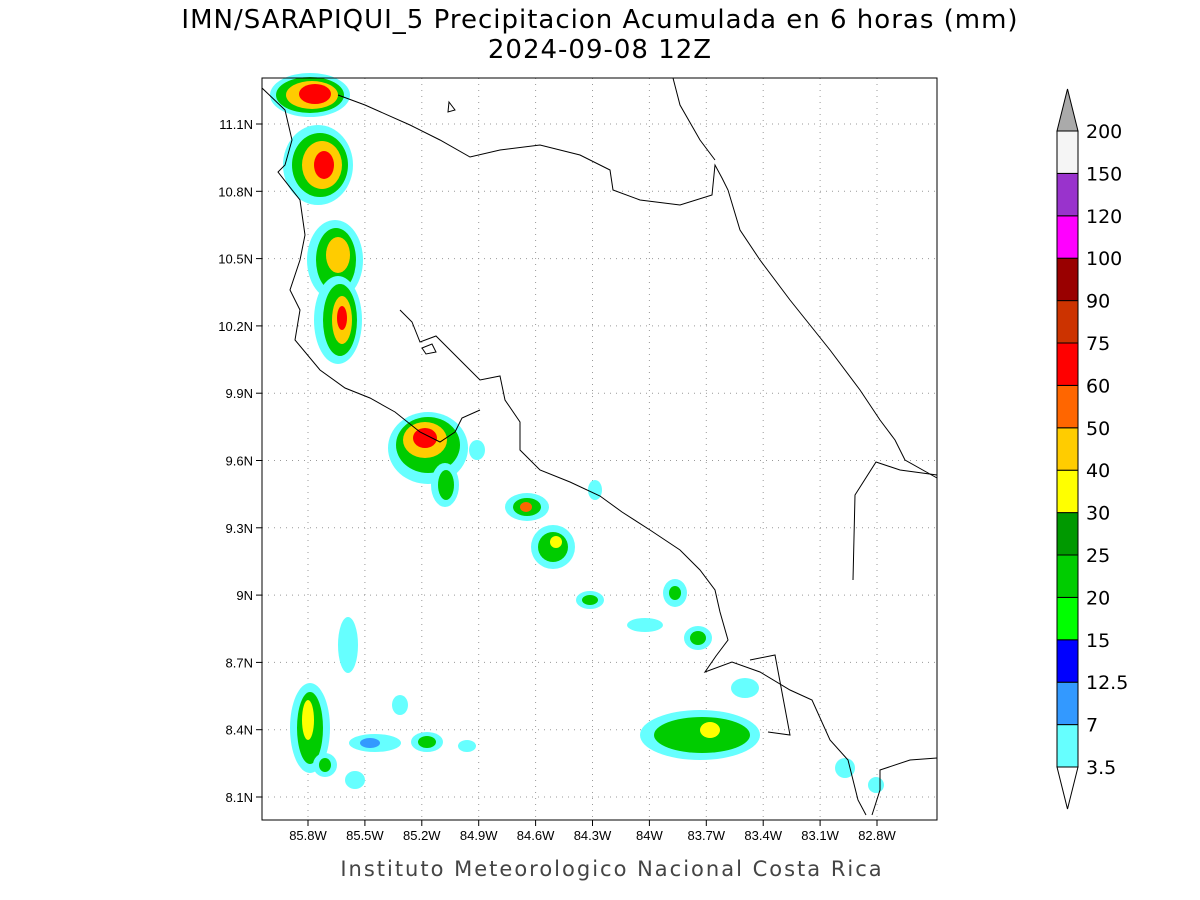 The height and width of the screenshot is (900, 1200). I want to click on colorbar-label: 100, so click(1104, 259).